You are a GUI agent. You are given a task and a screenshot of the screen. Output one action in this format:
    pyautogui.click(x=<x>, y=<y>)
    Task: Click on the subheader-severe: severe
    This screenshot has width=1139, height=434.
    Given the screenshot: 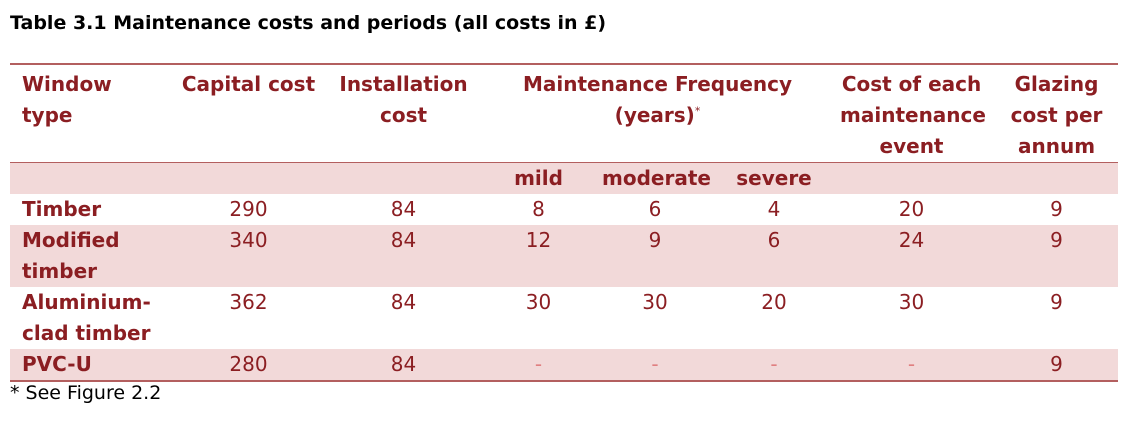 What is the action you would take?
    pyautogui.click(x=774, y=178)
    